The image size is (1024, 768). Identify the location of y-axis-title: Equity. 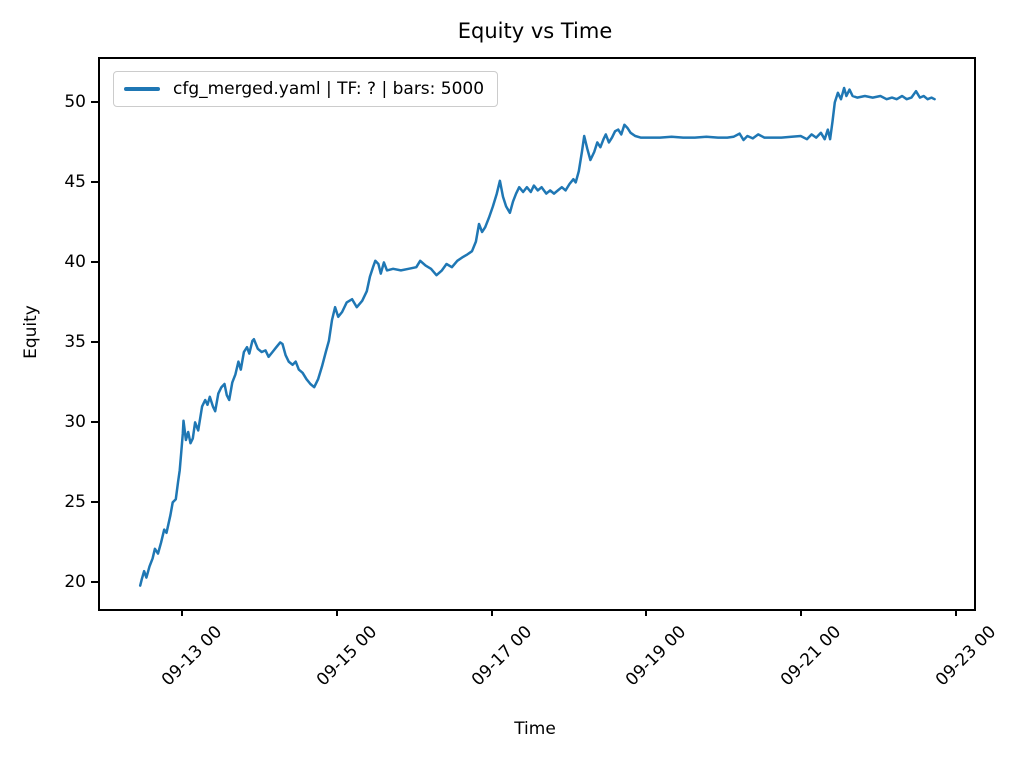
(31, 332).